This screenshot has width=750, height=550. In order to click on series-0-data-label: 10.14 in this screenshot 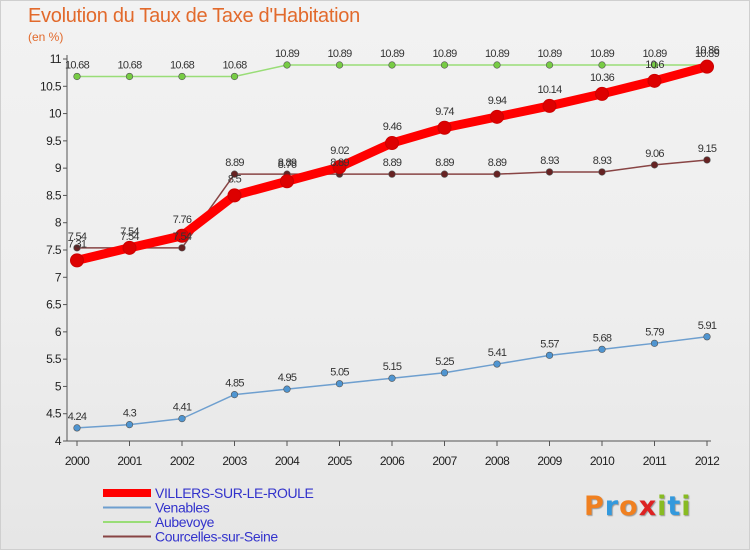, I will do `click(549, 90)`.